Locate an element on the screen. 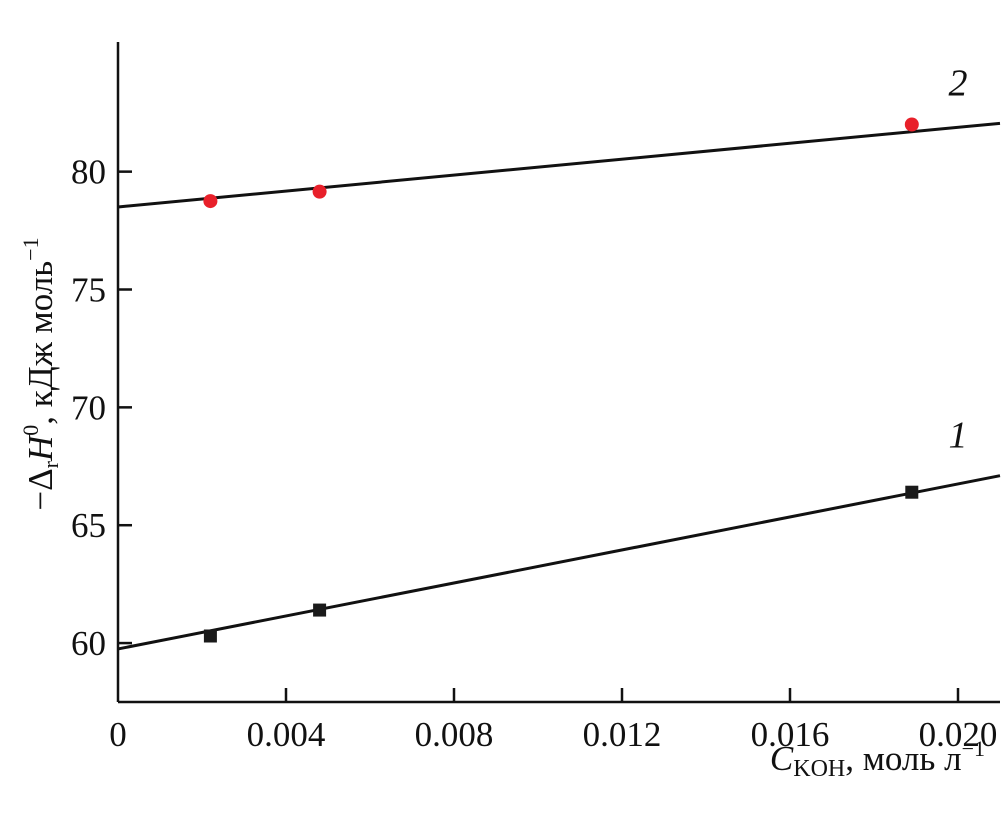 The width and height of the screenshot is (1003, 813). y-axis-sub: r is located at coordinates (50, 464).